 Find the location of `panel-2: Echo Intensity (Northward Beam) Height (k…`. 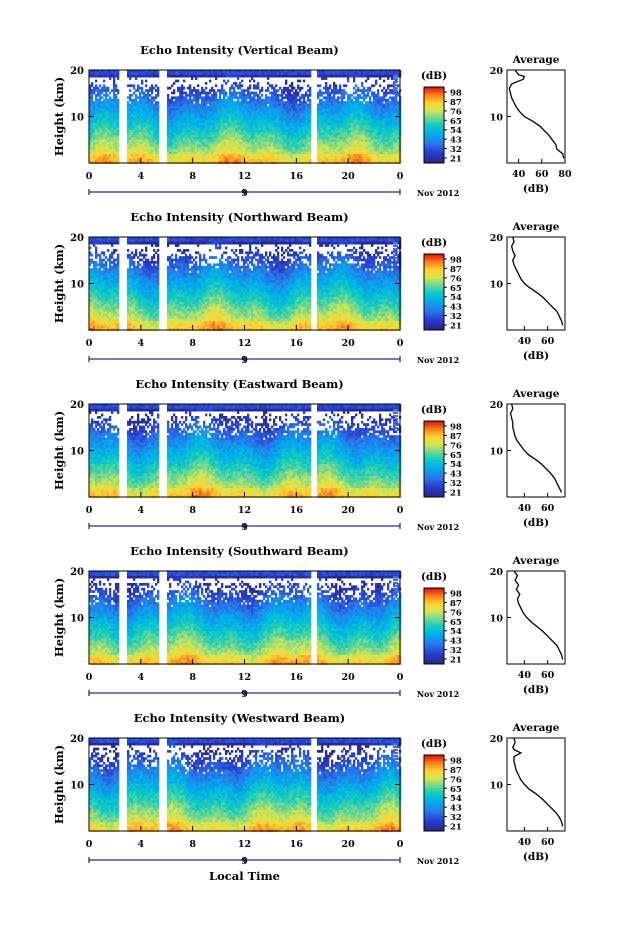

panel-2: Echo Intensity (Northward Beam) Height (k… is located at coordinates (308, 288).